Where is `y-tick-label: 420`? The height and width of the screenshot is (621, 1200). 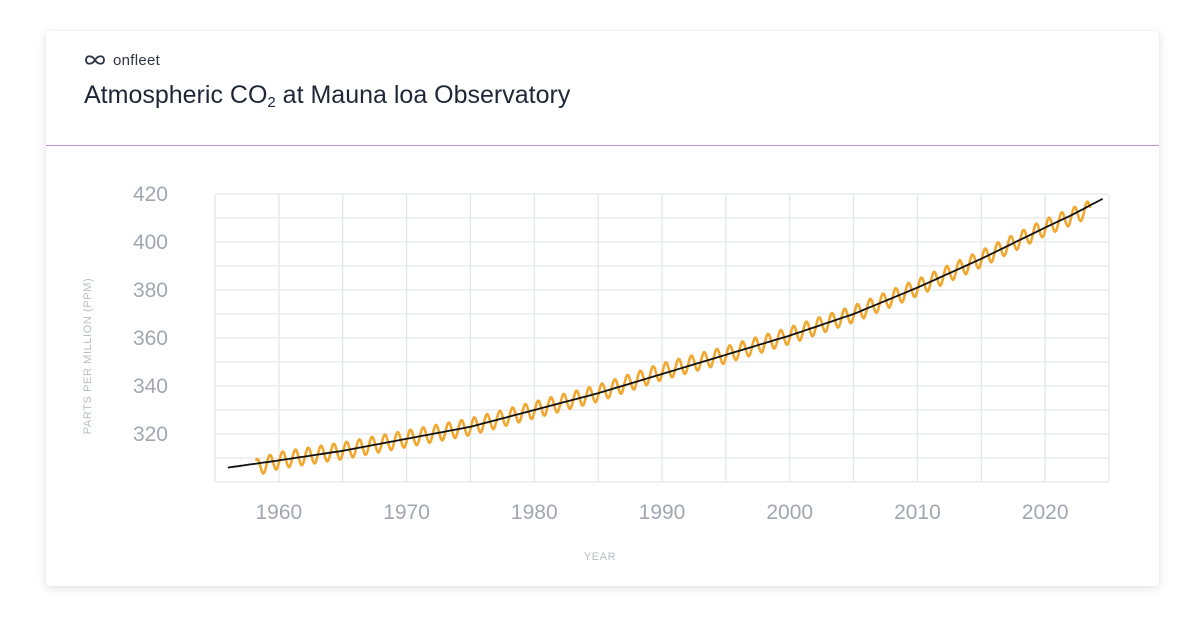 y-tick-label: 420 is located at coordinates (150, 194).